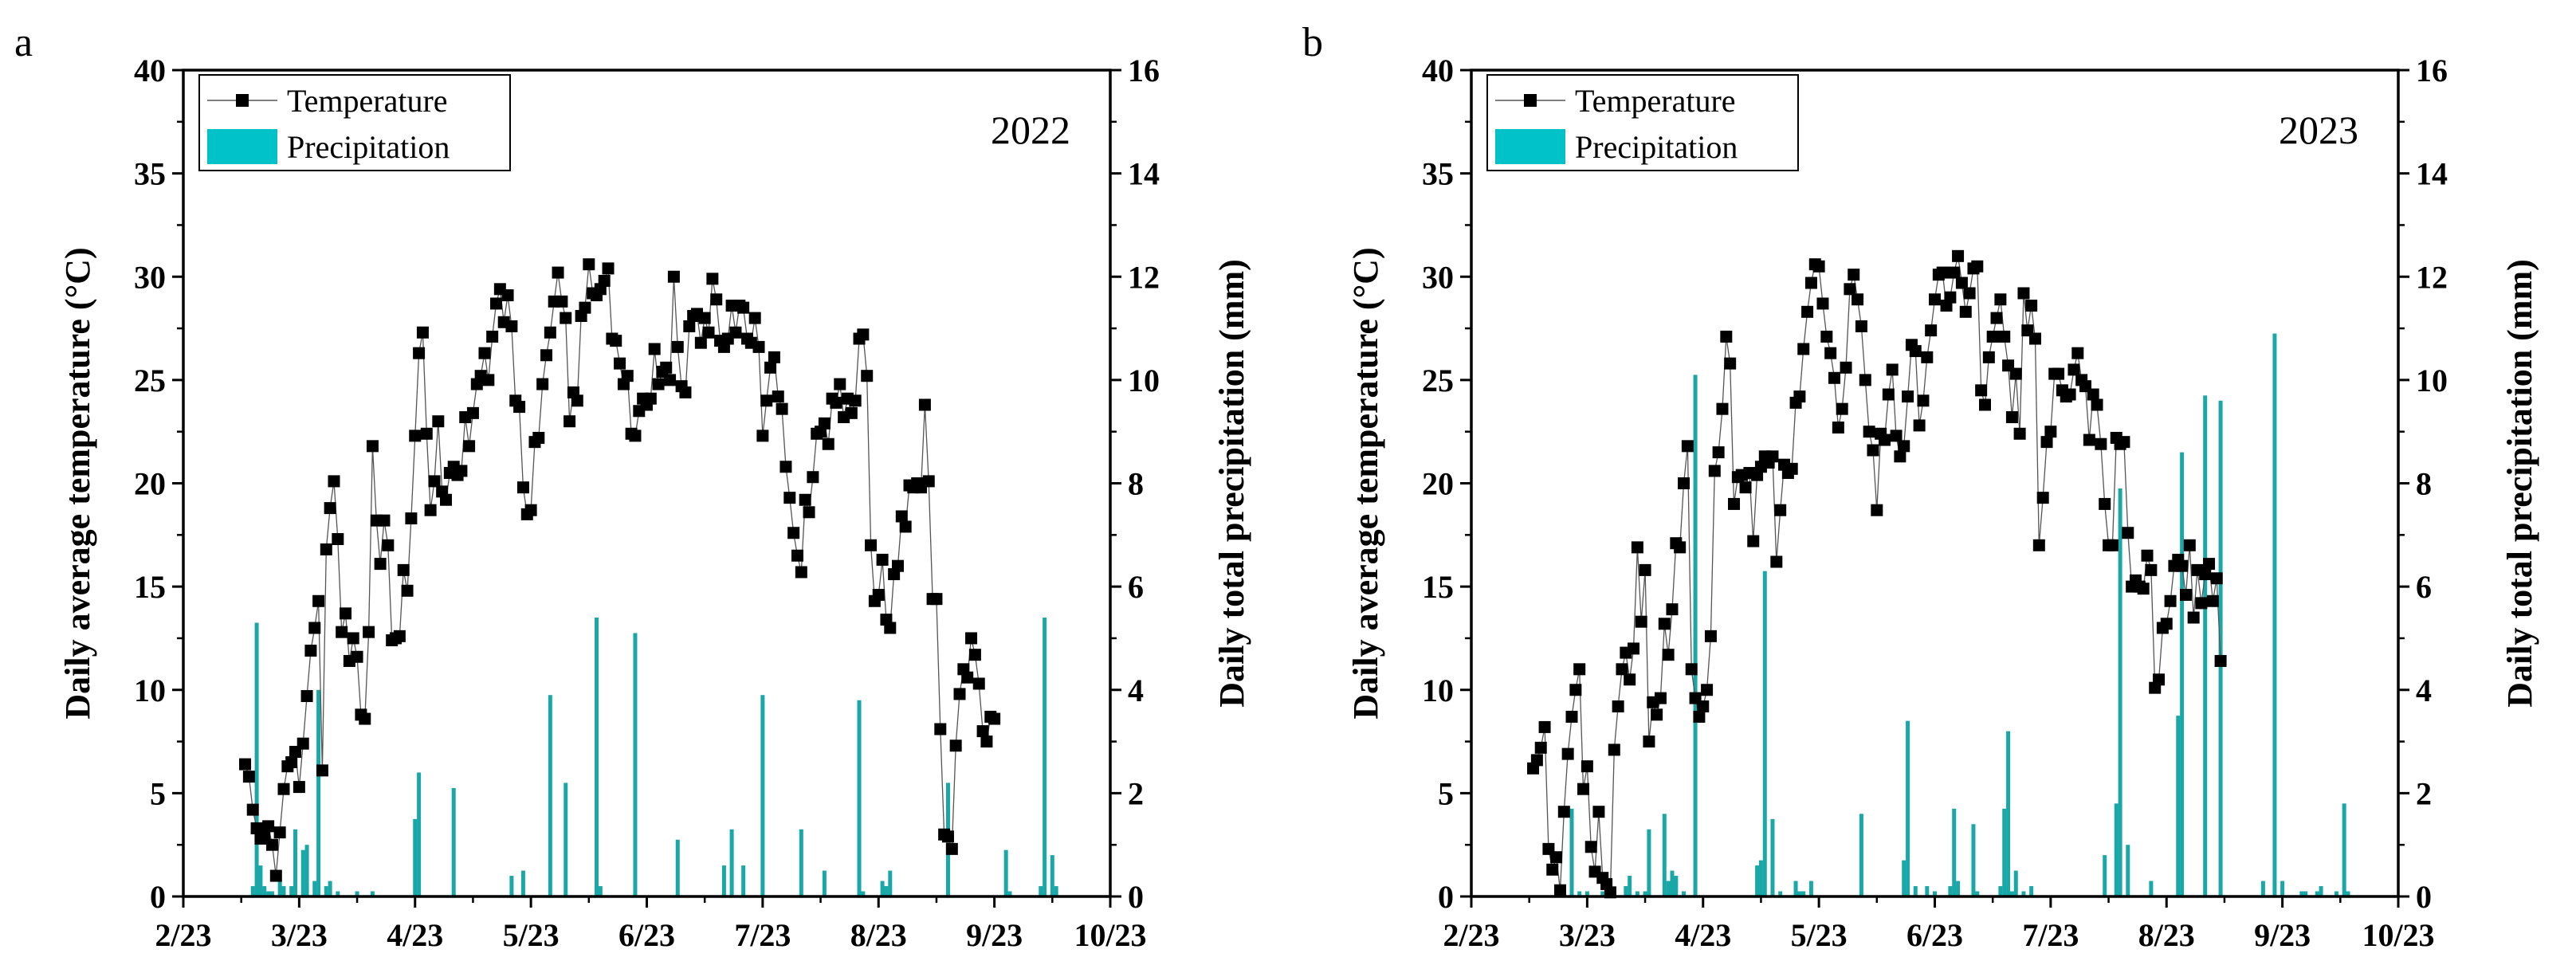 This screenshot has height=965, width=2576. What do you see at coordinates (2318, 130) in the screenshot?
I see `year-label: 2023` at bounding box center [2318, 130].